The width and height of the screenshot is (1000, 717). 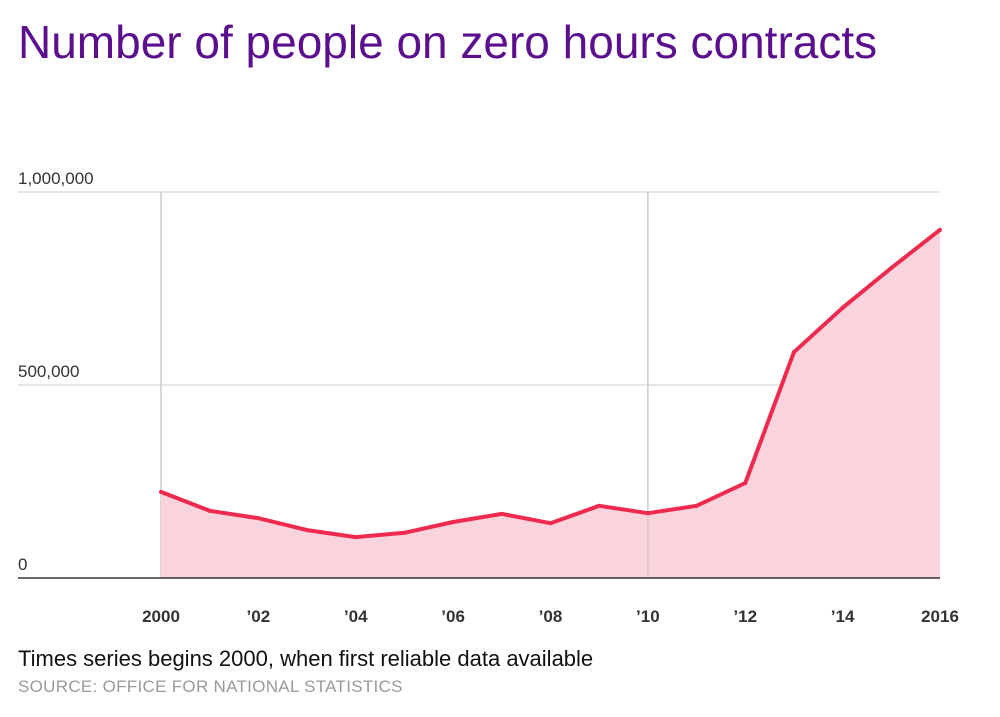 I want to click on x-tick-label: ’08, so click(x=551, y=616).